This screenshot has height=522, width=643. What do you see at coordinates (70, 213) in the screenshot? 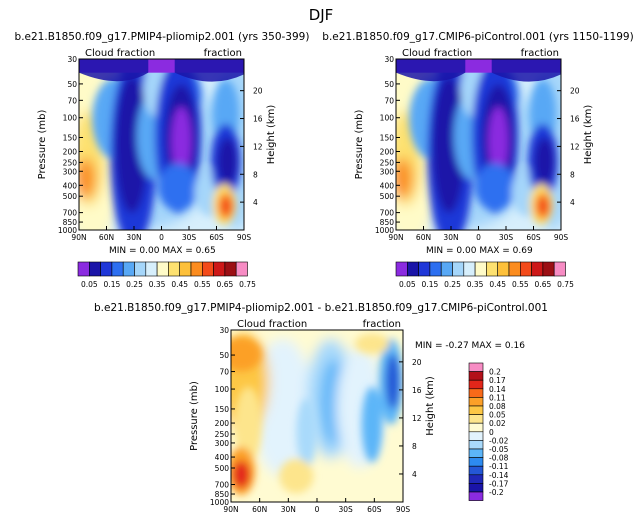
I see `y-tick-label: 700` at bounding box center [70, 213].